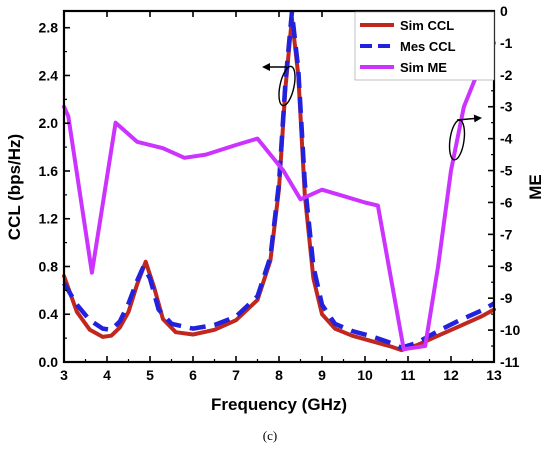 The image size is (550, 452). Describe the element at coordinates (506, 75) in the screenshot. I see `y-right-tick-label: -2` at that location.